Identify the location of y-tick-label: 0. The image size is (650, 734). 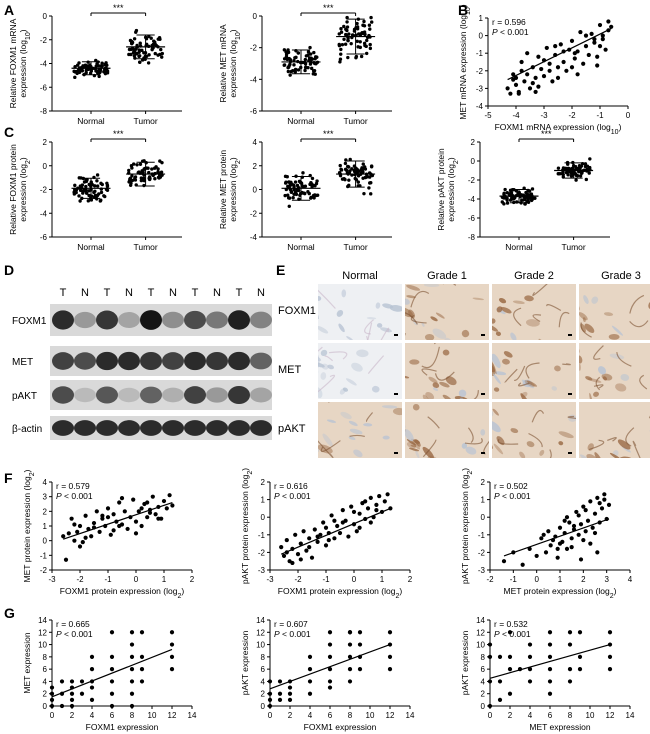
(45, 166).